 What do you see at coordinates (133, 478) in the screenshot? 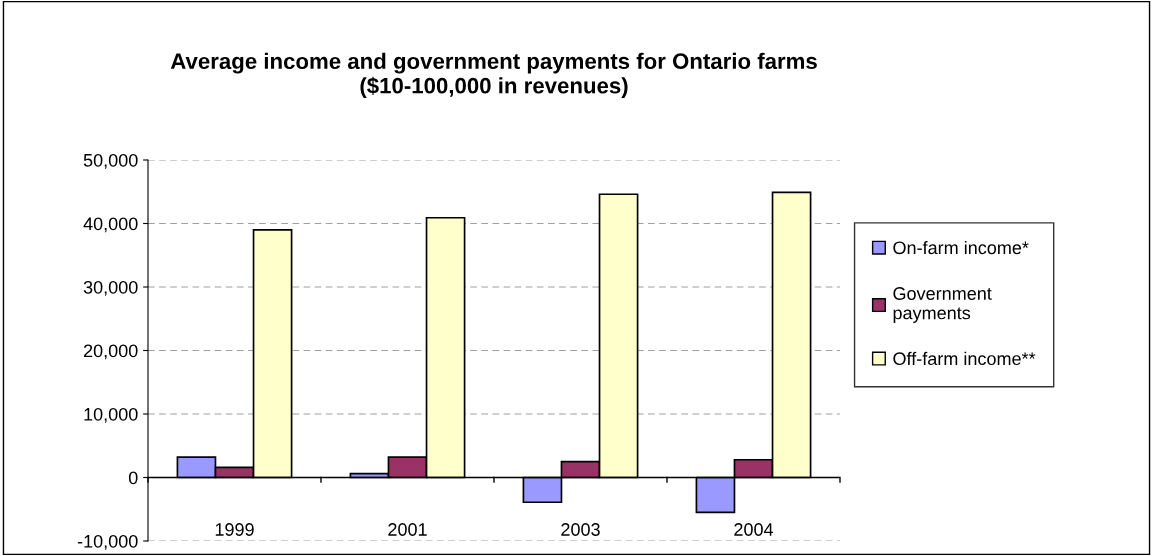
I see `y-tick-label: 0` at bounding box center [133, 478].